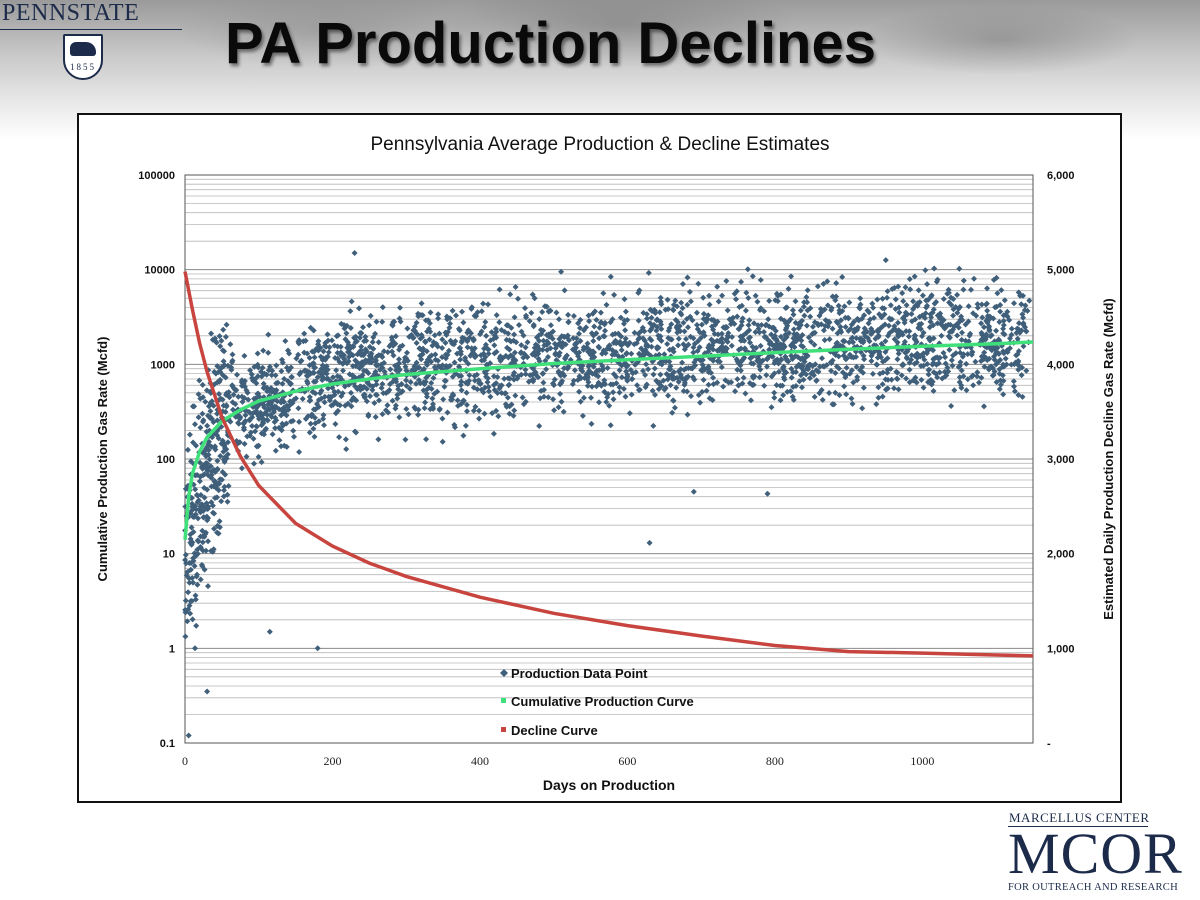 This screenshot has height=900, width=1200. What do you see at coordinates (71, 13) in the screenshot?
I see `pennstate-wordmark: PENNSTATE` at bounding box center [71, 13].